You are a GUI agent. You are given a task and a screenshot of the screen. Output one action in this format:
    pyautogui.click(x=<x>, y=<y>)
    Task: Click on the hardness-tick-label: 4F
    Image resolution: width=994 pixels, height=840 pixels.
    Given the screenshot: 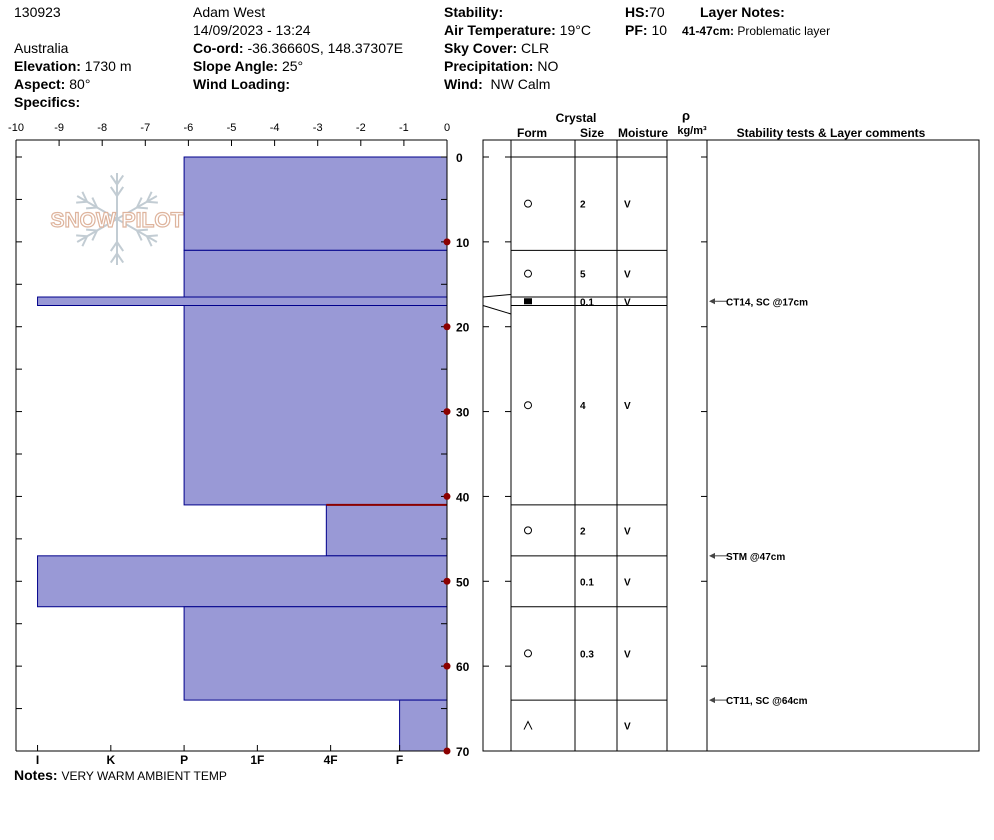 What is the action you would take?
    pyautogui.click(x=331, y=760)
    